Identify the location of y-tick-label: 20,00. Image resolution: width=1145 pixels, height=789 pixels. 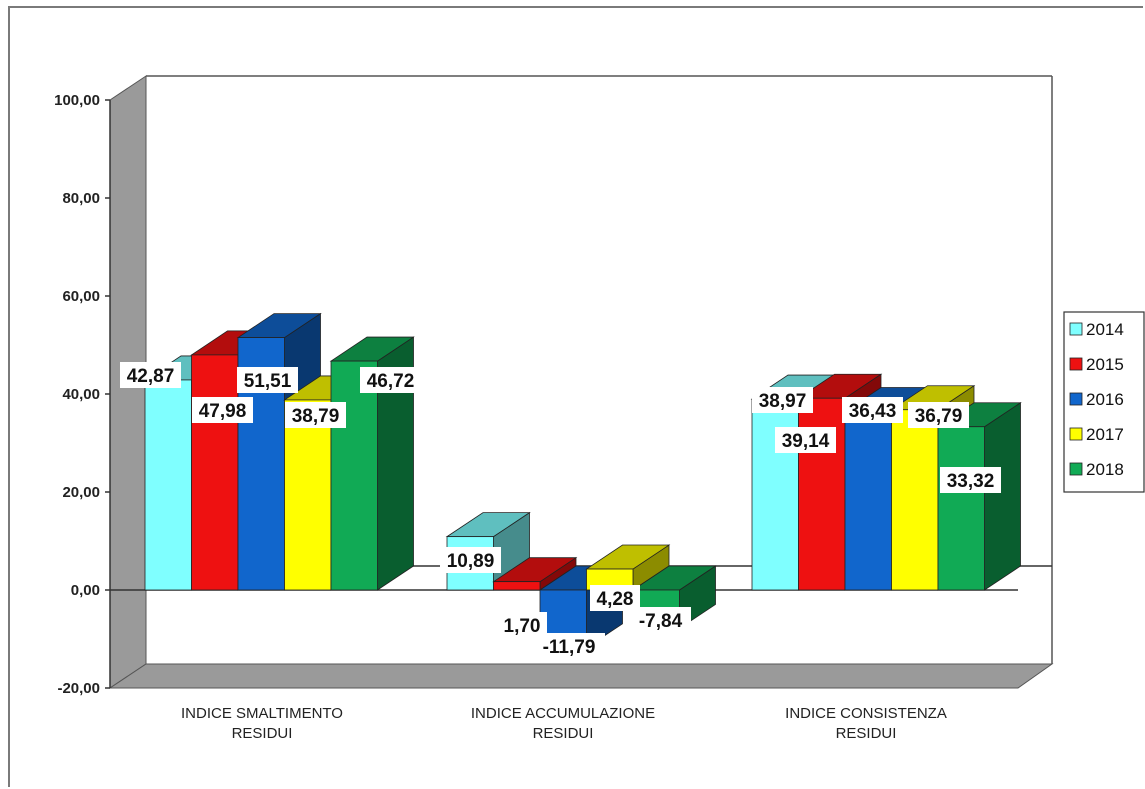
(81, 492).